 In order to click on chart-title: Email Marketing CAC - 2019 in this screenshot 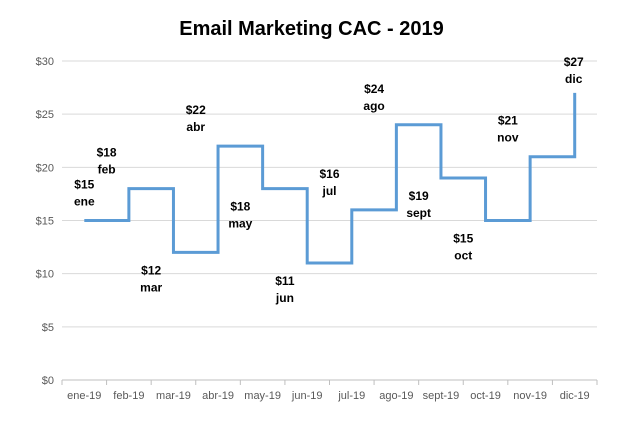, I will do `click(311, 29)`.